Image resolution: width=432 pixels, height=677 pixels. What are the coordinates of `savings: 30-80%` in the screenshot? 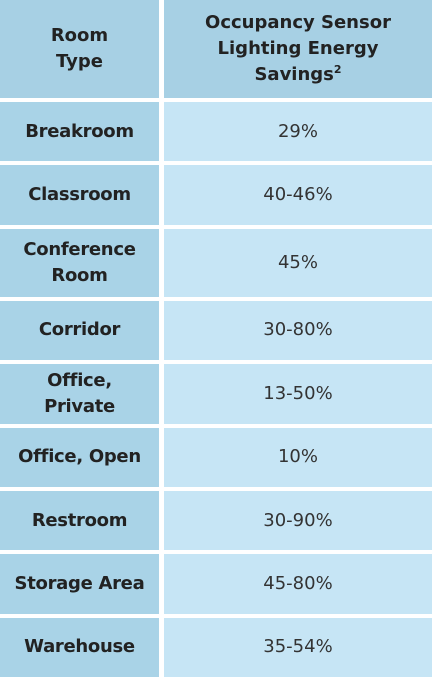 It's located at (298, 330).